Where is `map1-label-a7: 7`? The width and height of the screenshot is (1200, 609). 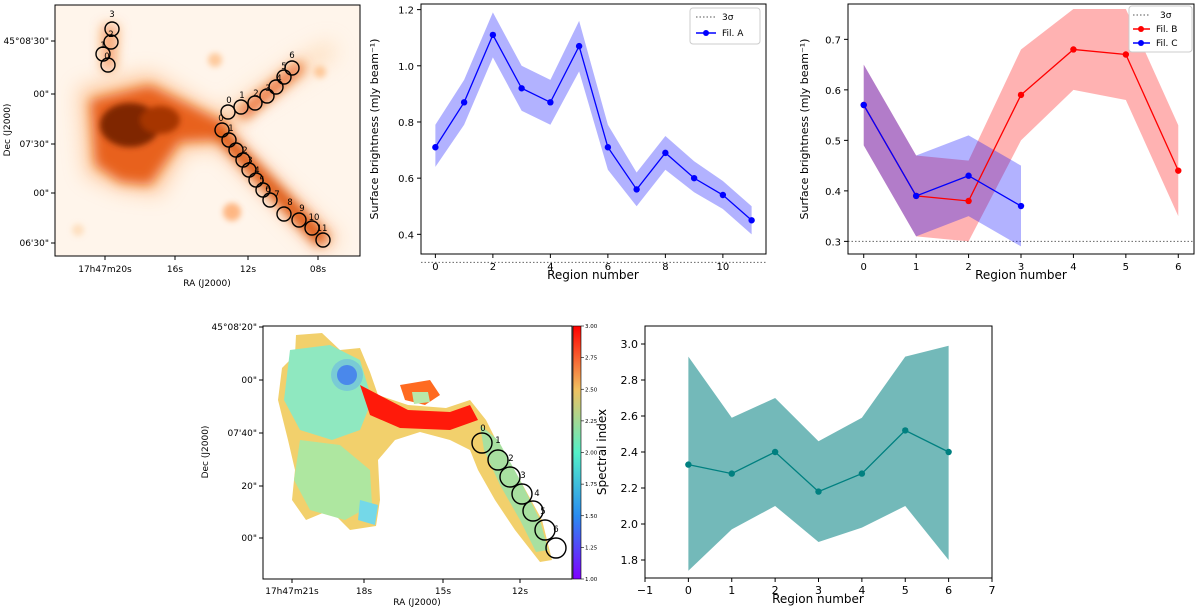 map1-label-a7: 7 is located at coordinates (276, 195).